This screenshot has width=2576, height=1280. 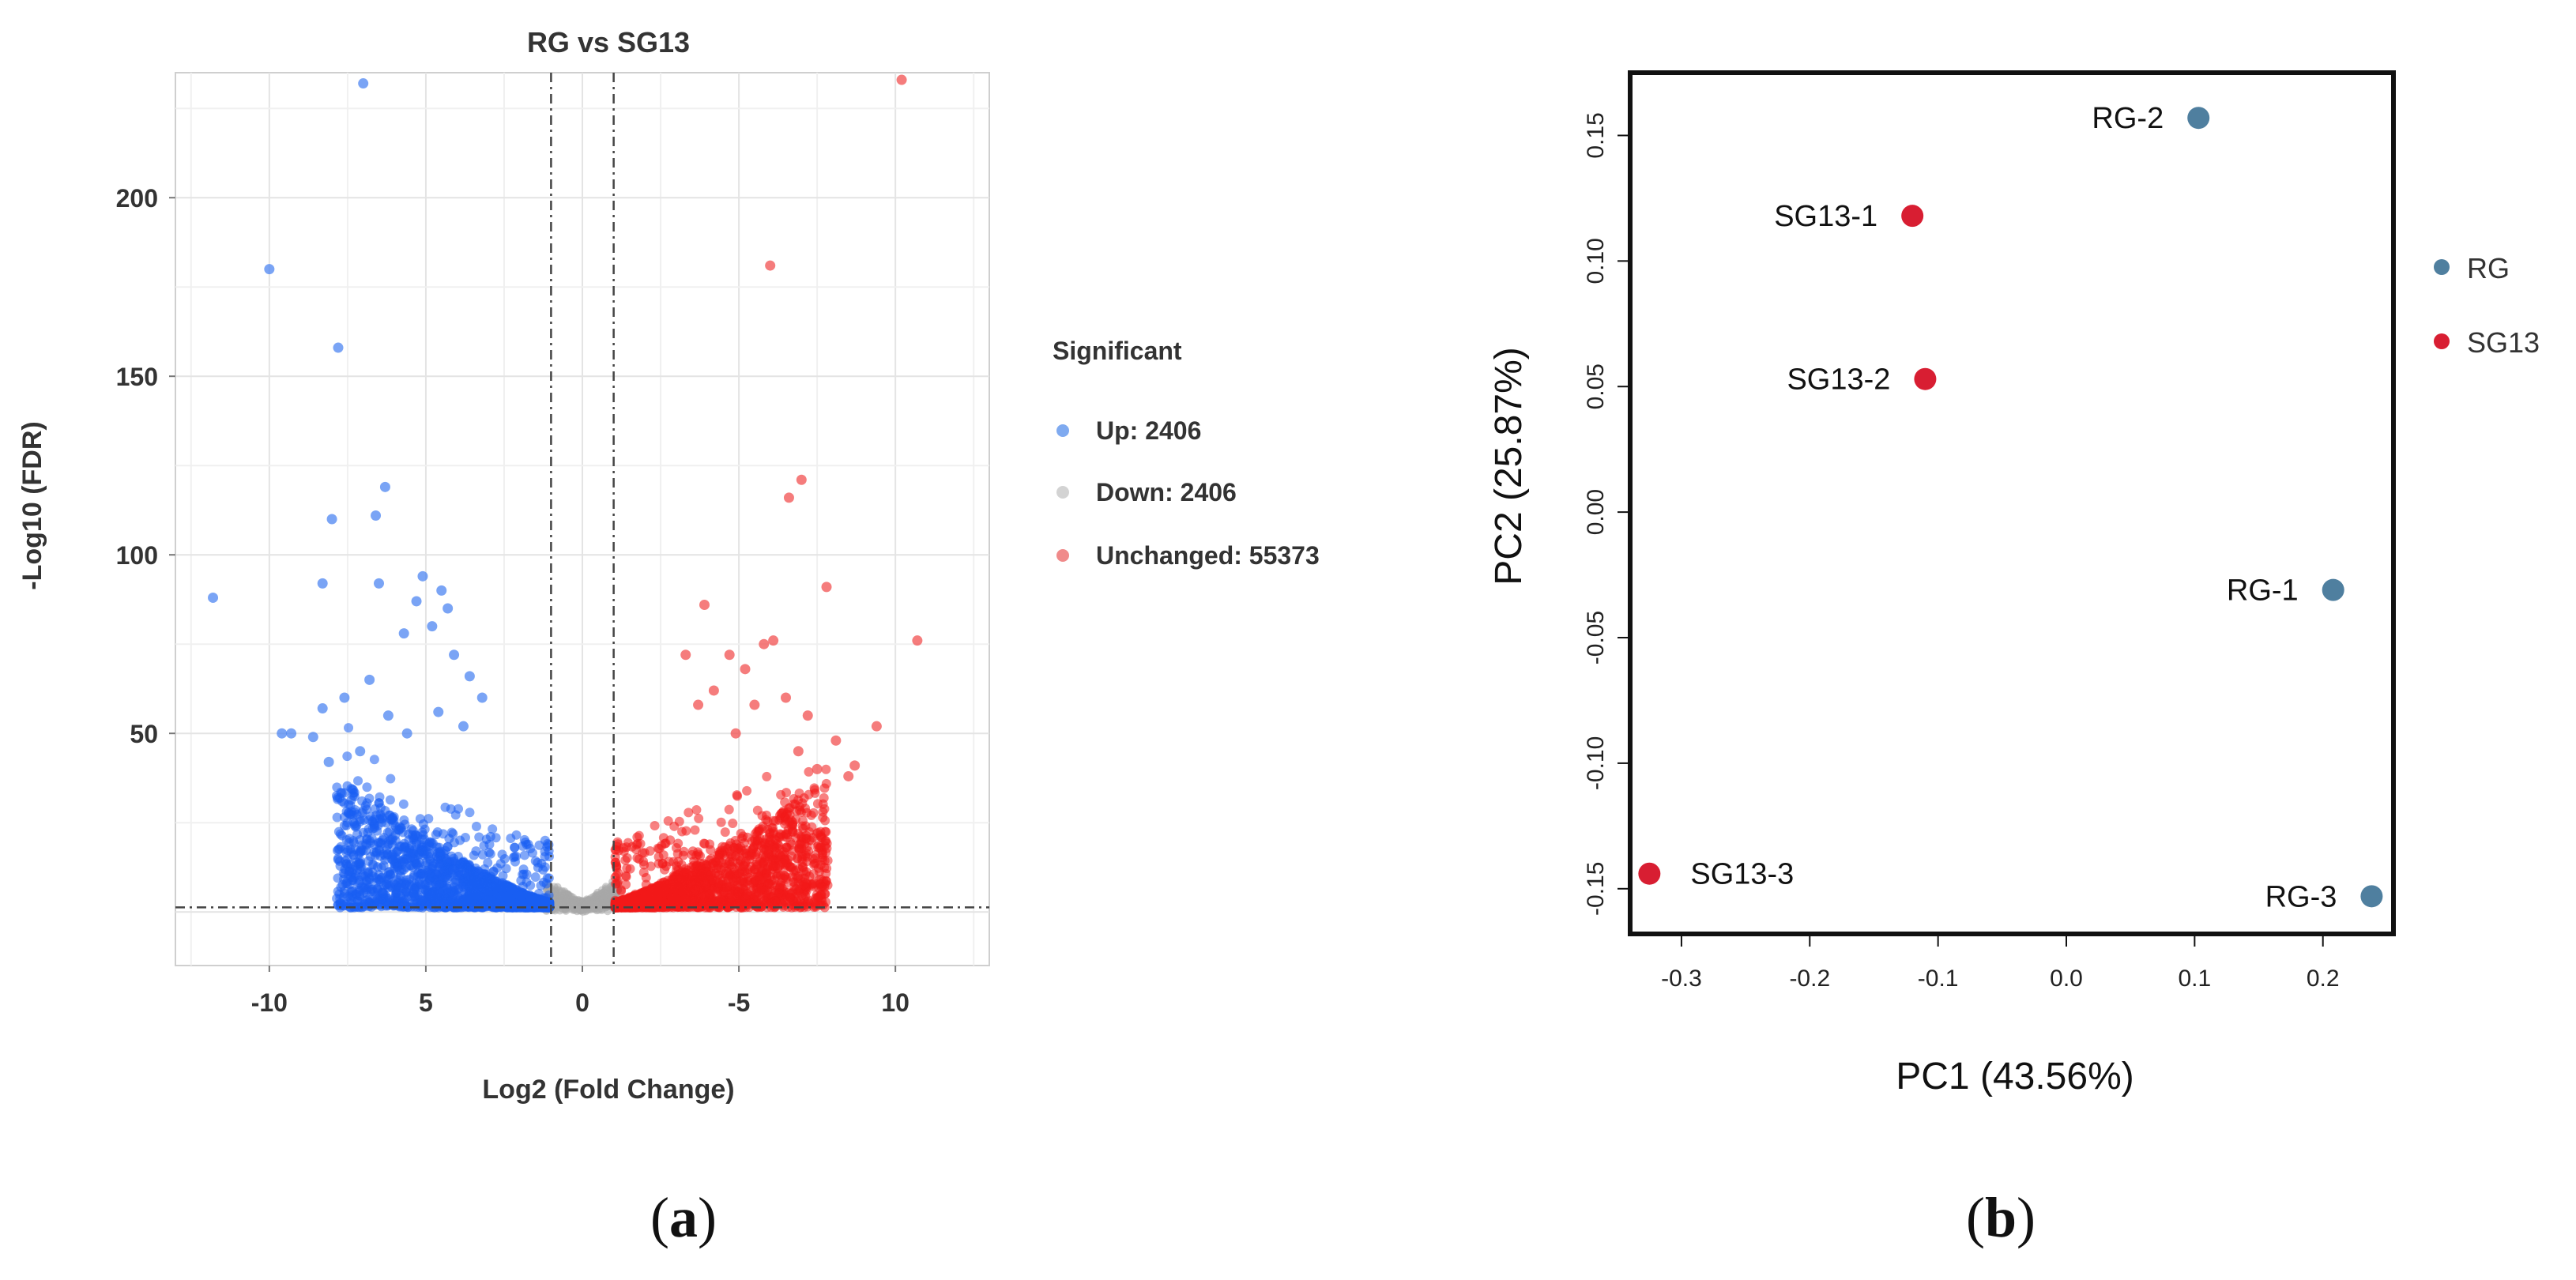 What do you see at coordinates (1809, 979) in the screenshot?
I see `pca-x-tick-label: -0.2` at bounding box center [1809, 979].